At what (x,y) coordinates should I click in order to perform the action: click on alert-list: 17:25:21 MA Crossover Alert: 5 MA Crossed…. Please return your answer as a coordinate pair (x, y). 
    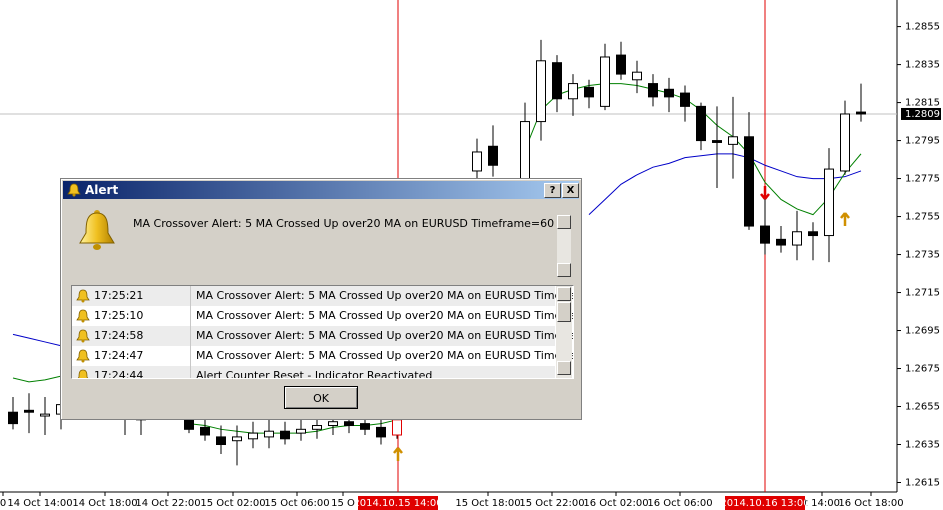
    Looking at the image, I should click on (322, 332).